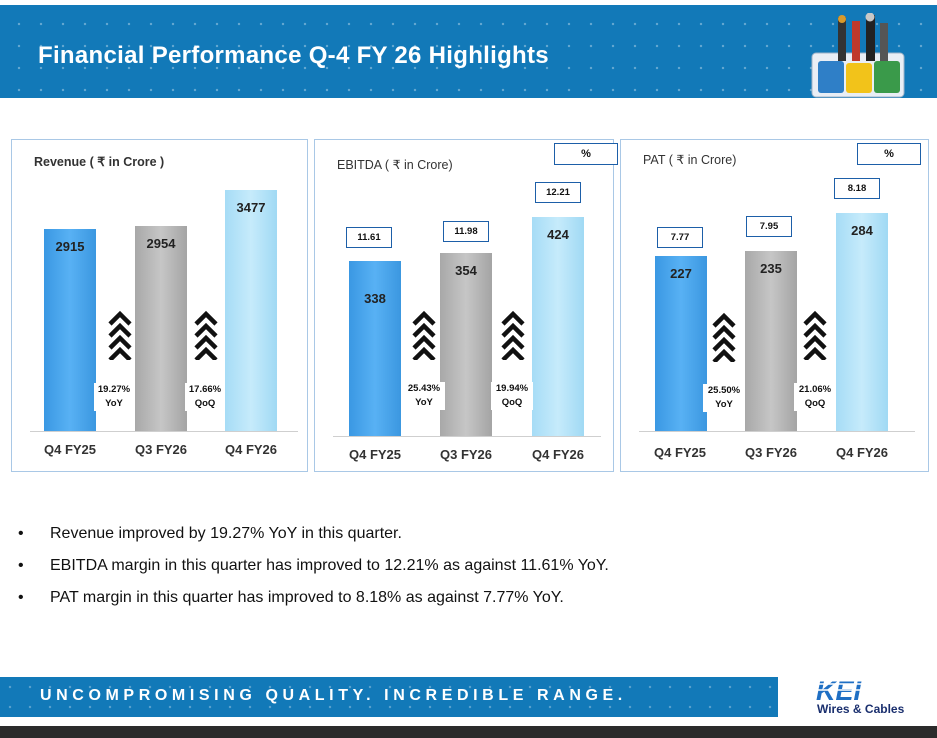 The image size is (937, 738). I want to click on pat-bar-value: 284, so click(862, 230).